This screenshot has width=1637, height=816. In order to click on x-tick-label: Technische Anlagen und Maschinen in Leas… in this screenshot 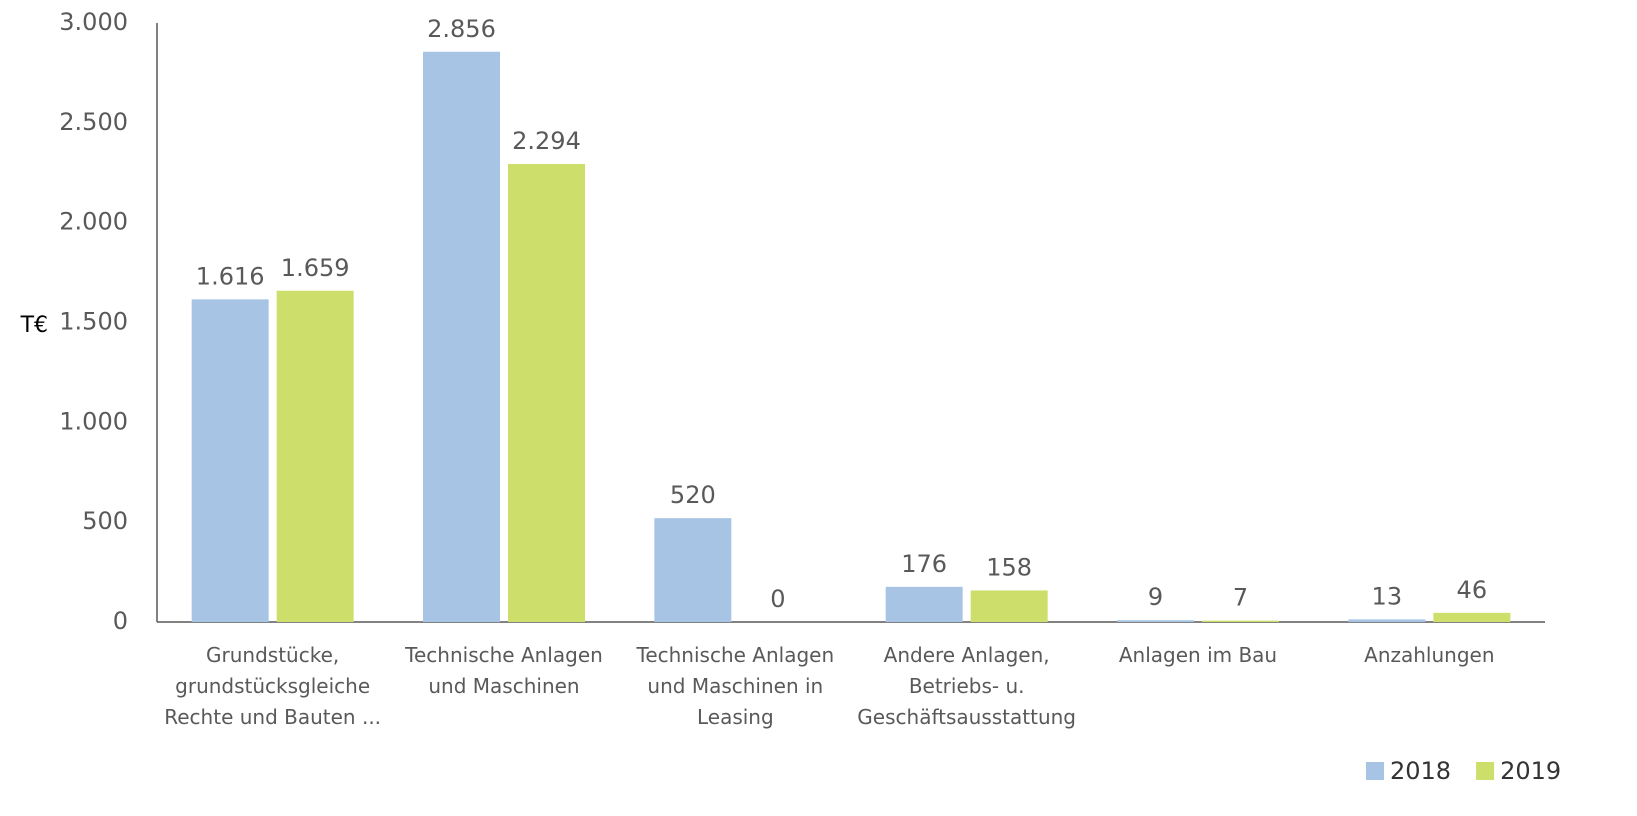, I will do `click(735, 686)`.